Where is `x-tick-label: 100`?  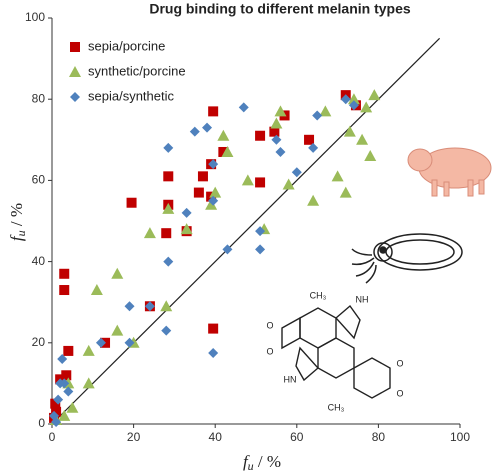
x-tick-label: 100 is located at coordinates (460, 437).